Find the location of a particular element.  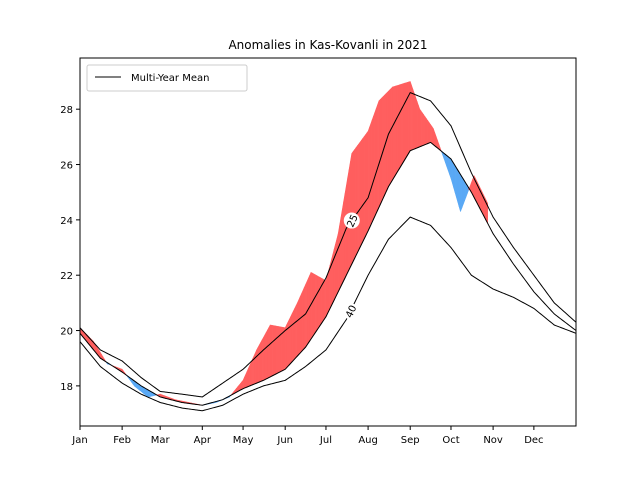

x-tick-label-jul: Jul is located at coordinates (325, 440).